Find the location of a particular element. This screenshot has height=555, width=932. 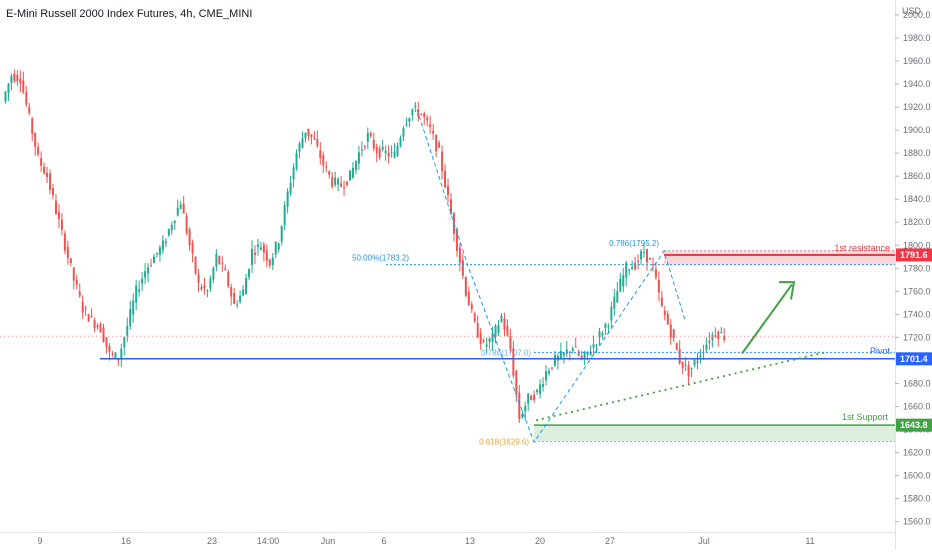

price-tag-resistance: 1791.6 is located at coordinates (914, 255).